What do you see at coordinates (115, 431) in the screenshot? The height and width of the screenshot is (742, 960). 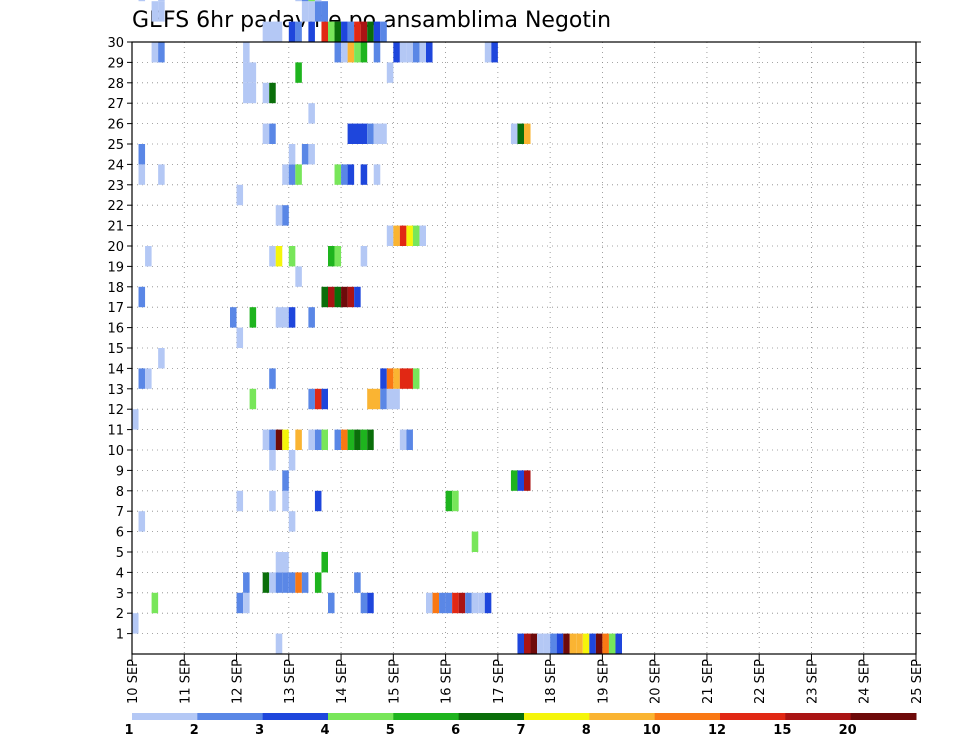 I see `y-tick-label: 11` at bounding box center [115, 431].